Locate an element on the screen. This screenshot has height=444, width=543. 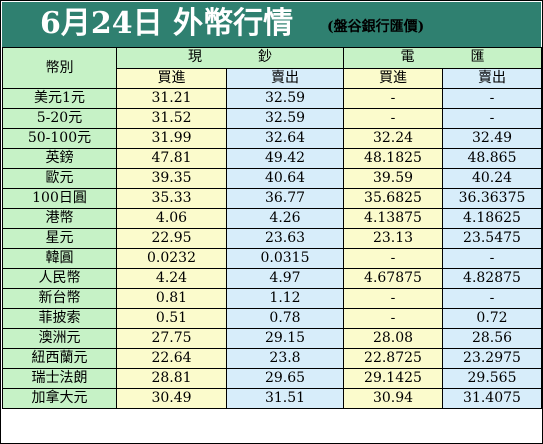
cash-buy-cell: 35.33 is located at coordinates (171, 198).